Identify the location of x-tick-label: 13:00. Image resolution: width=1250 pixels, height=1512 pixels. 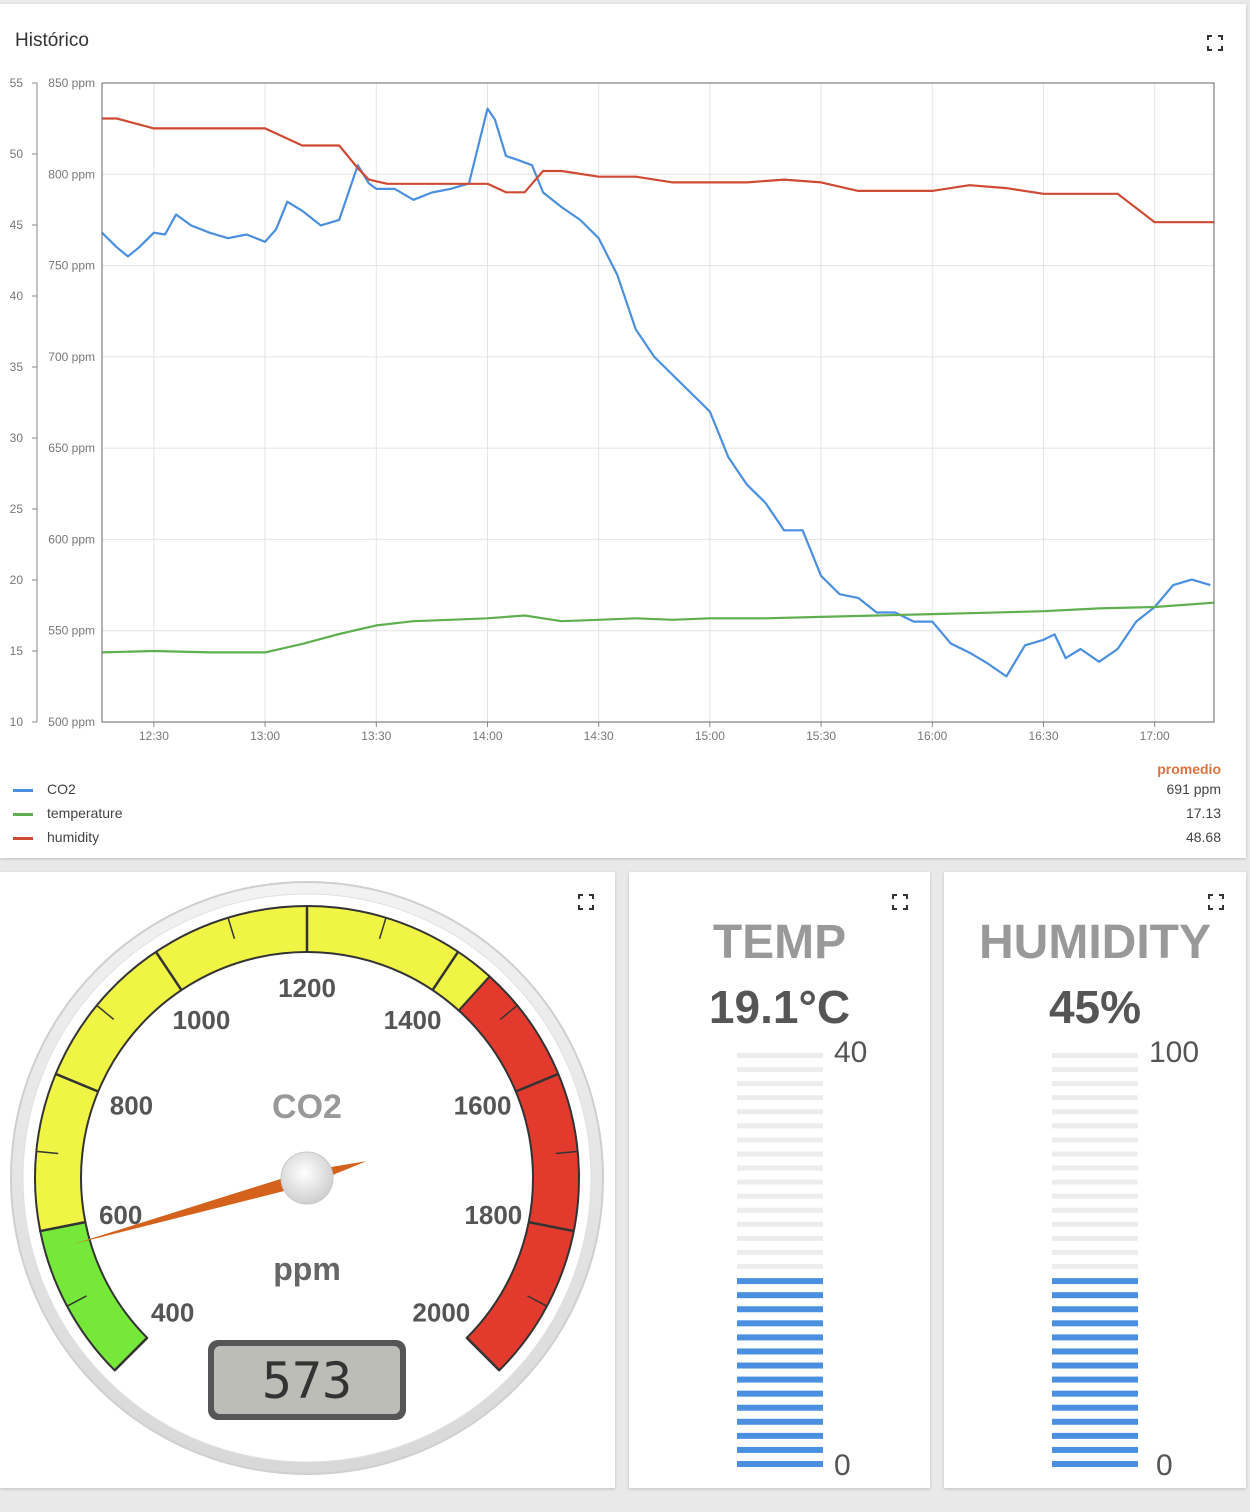
(265, 736).